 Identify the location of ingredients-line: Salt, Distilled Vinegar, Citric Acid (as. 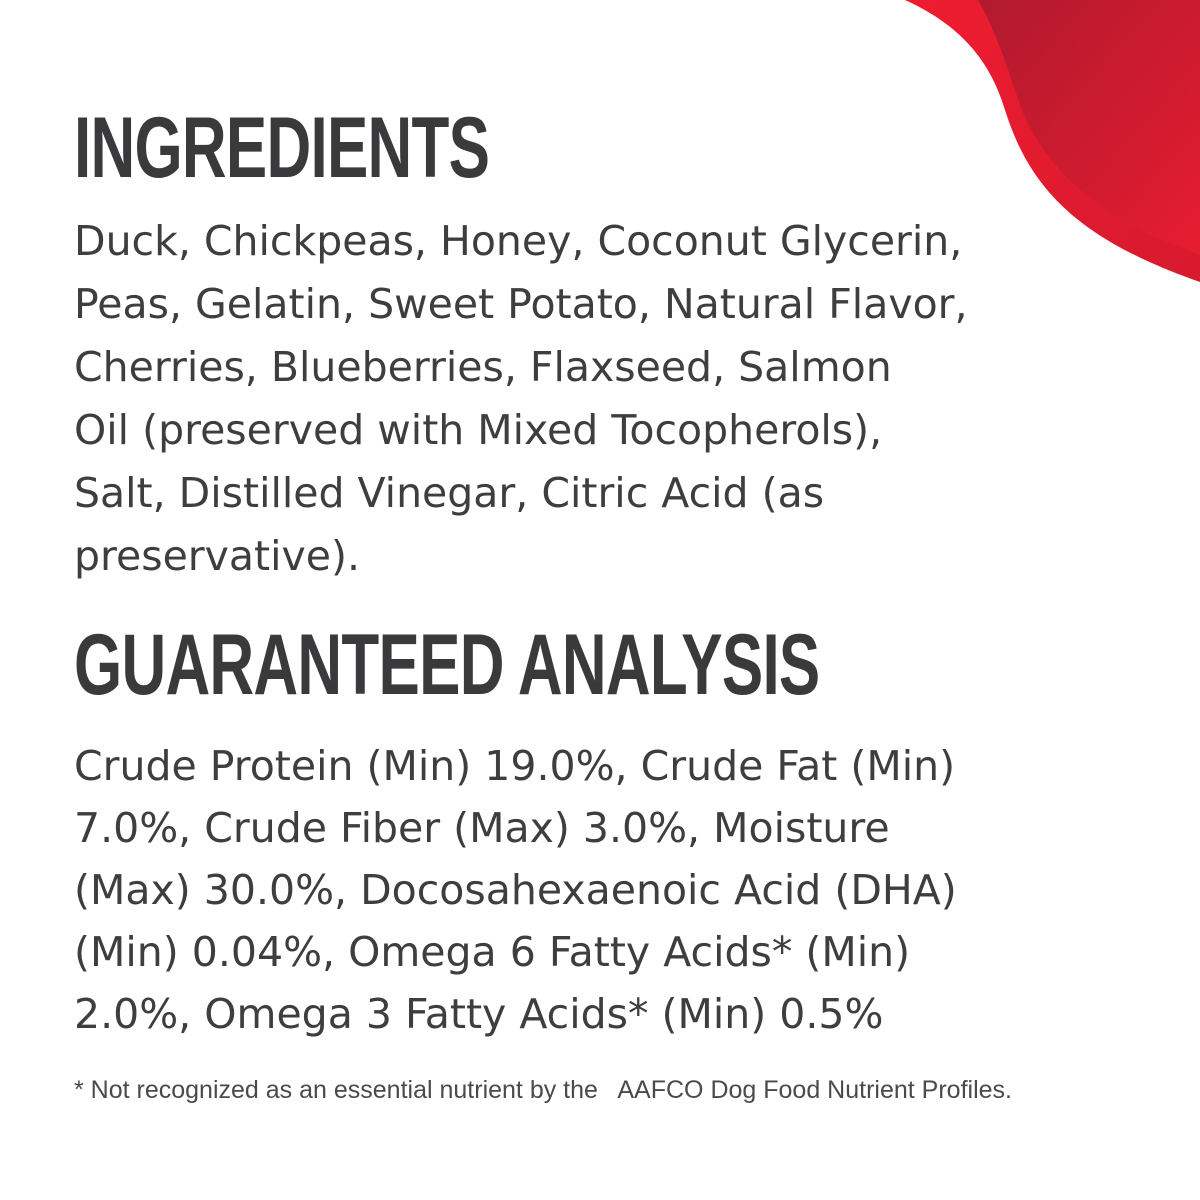
(449, 493).